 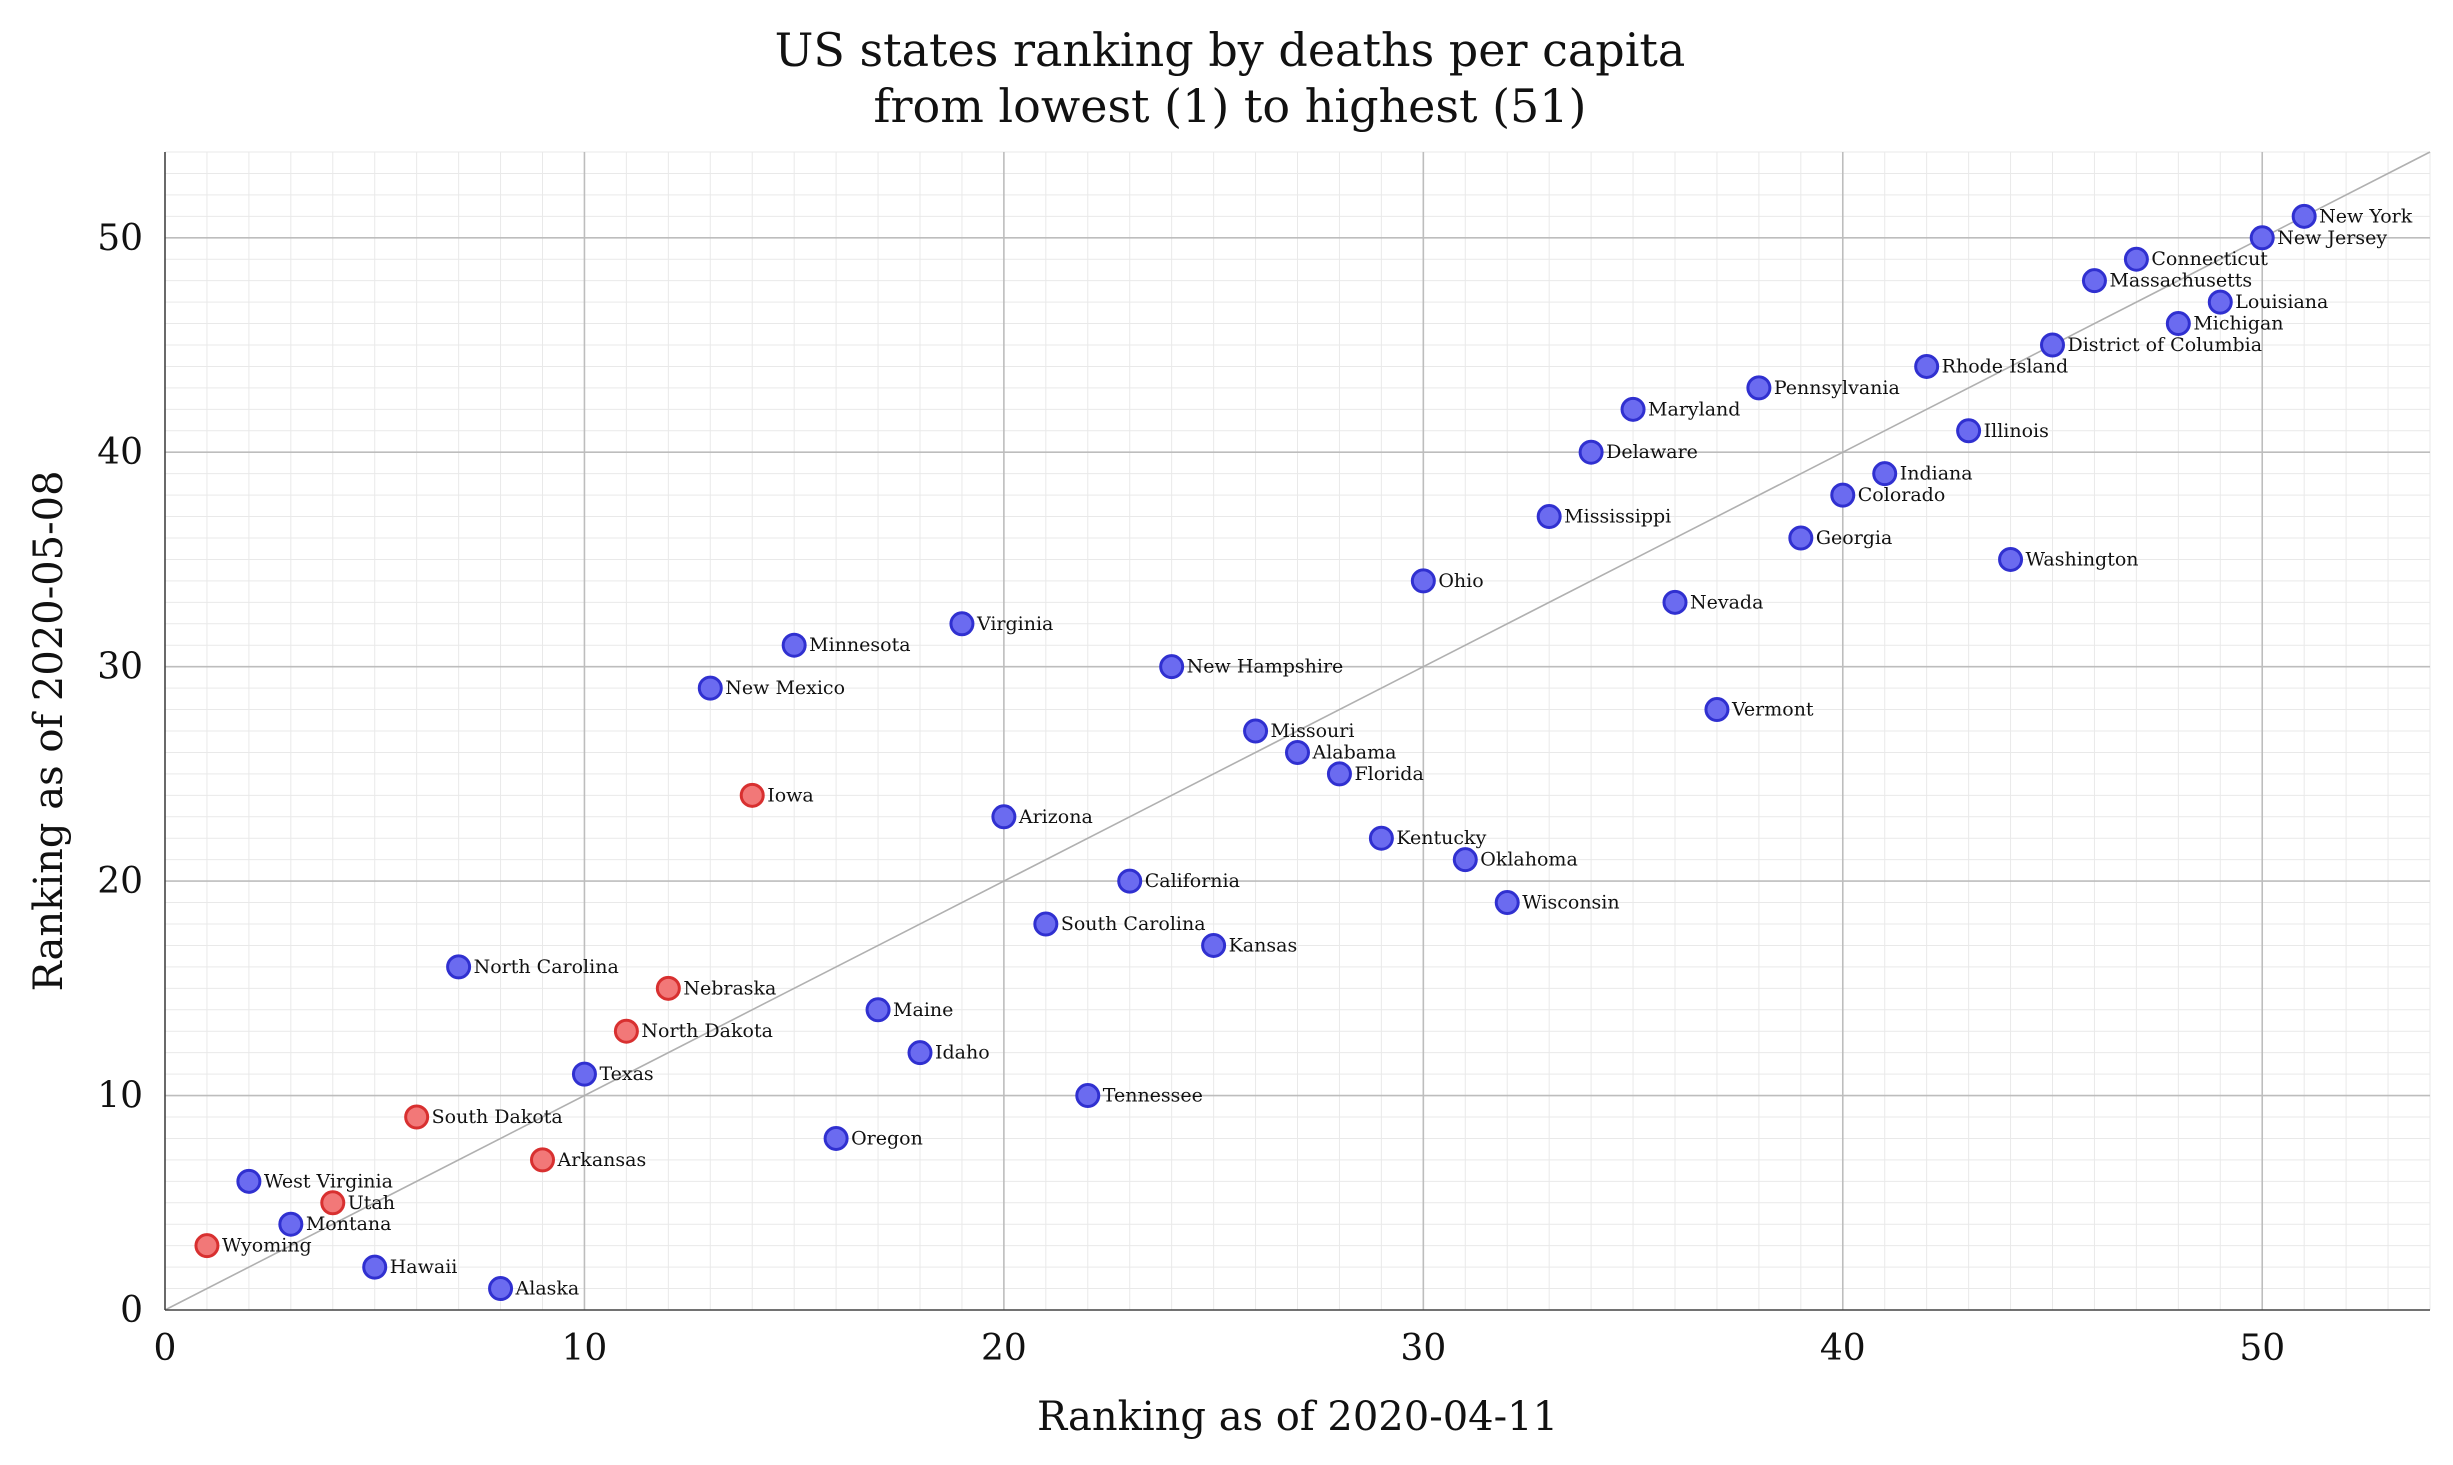 What do you see at coordinates (165, 1348) in the screenshot?
I see `x-tick-label: 0` at bounding box center [165, 1348].